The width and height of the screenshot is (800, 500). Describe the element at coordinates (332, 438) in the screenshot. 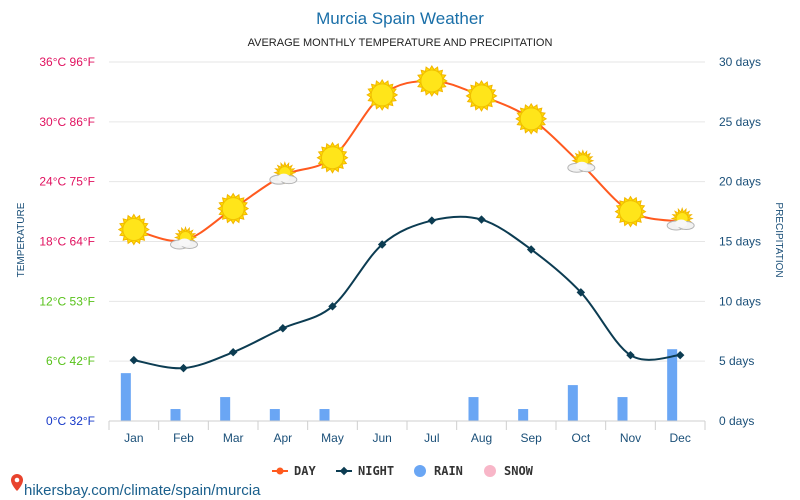

I see `x-tick-label: May` at that location.